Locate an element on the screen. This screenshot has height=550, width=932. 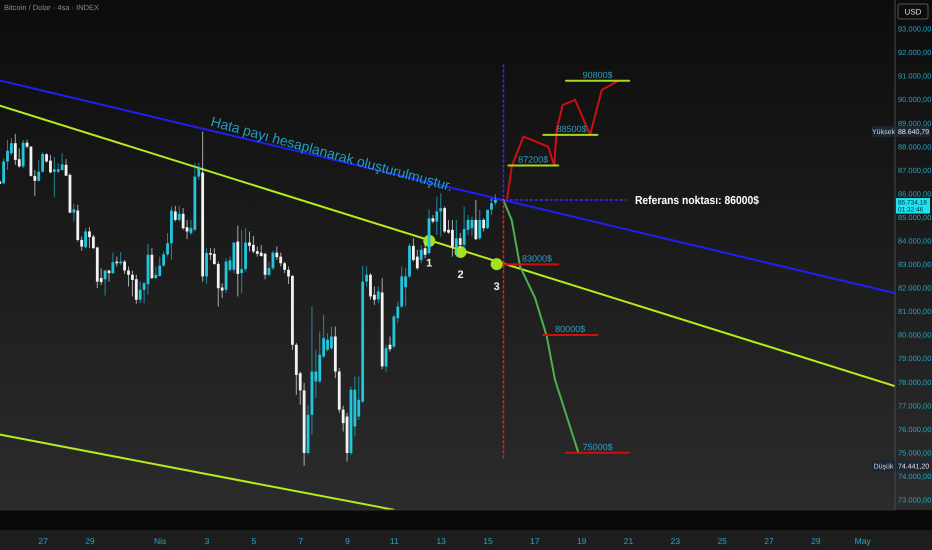
annotation: 83000$ is located at coordinates (537, 258).